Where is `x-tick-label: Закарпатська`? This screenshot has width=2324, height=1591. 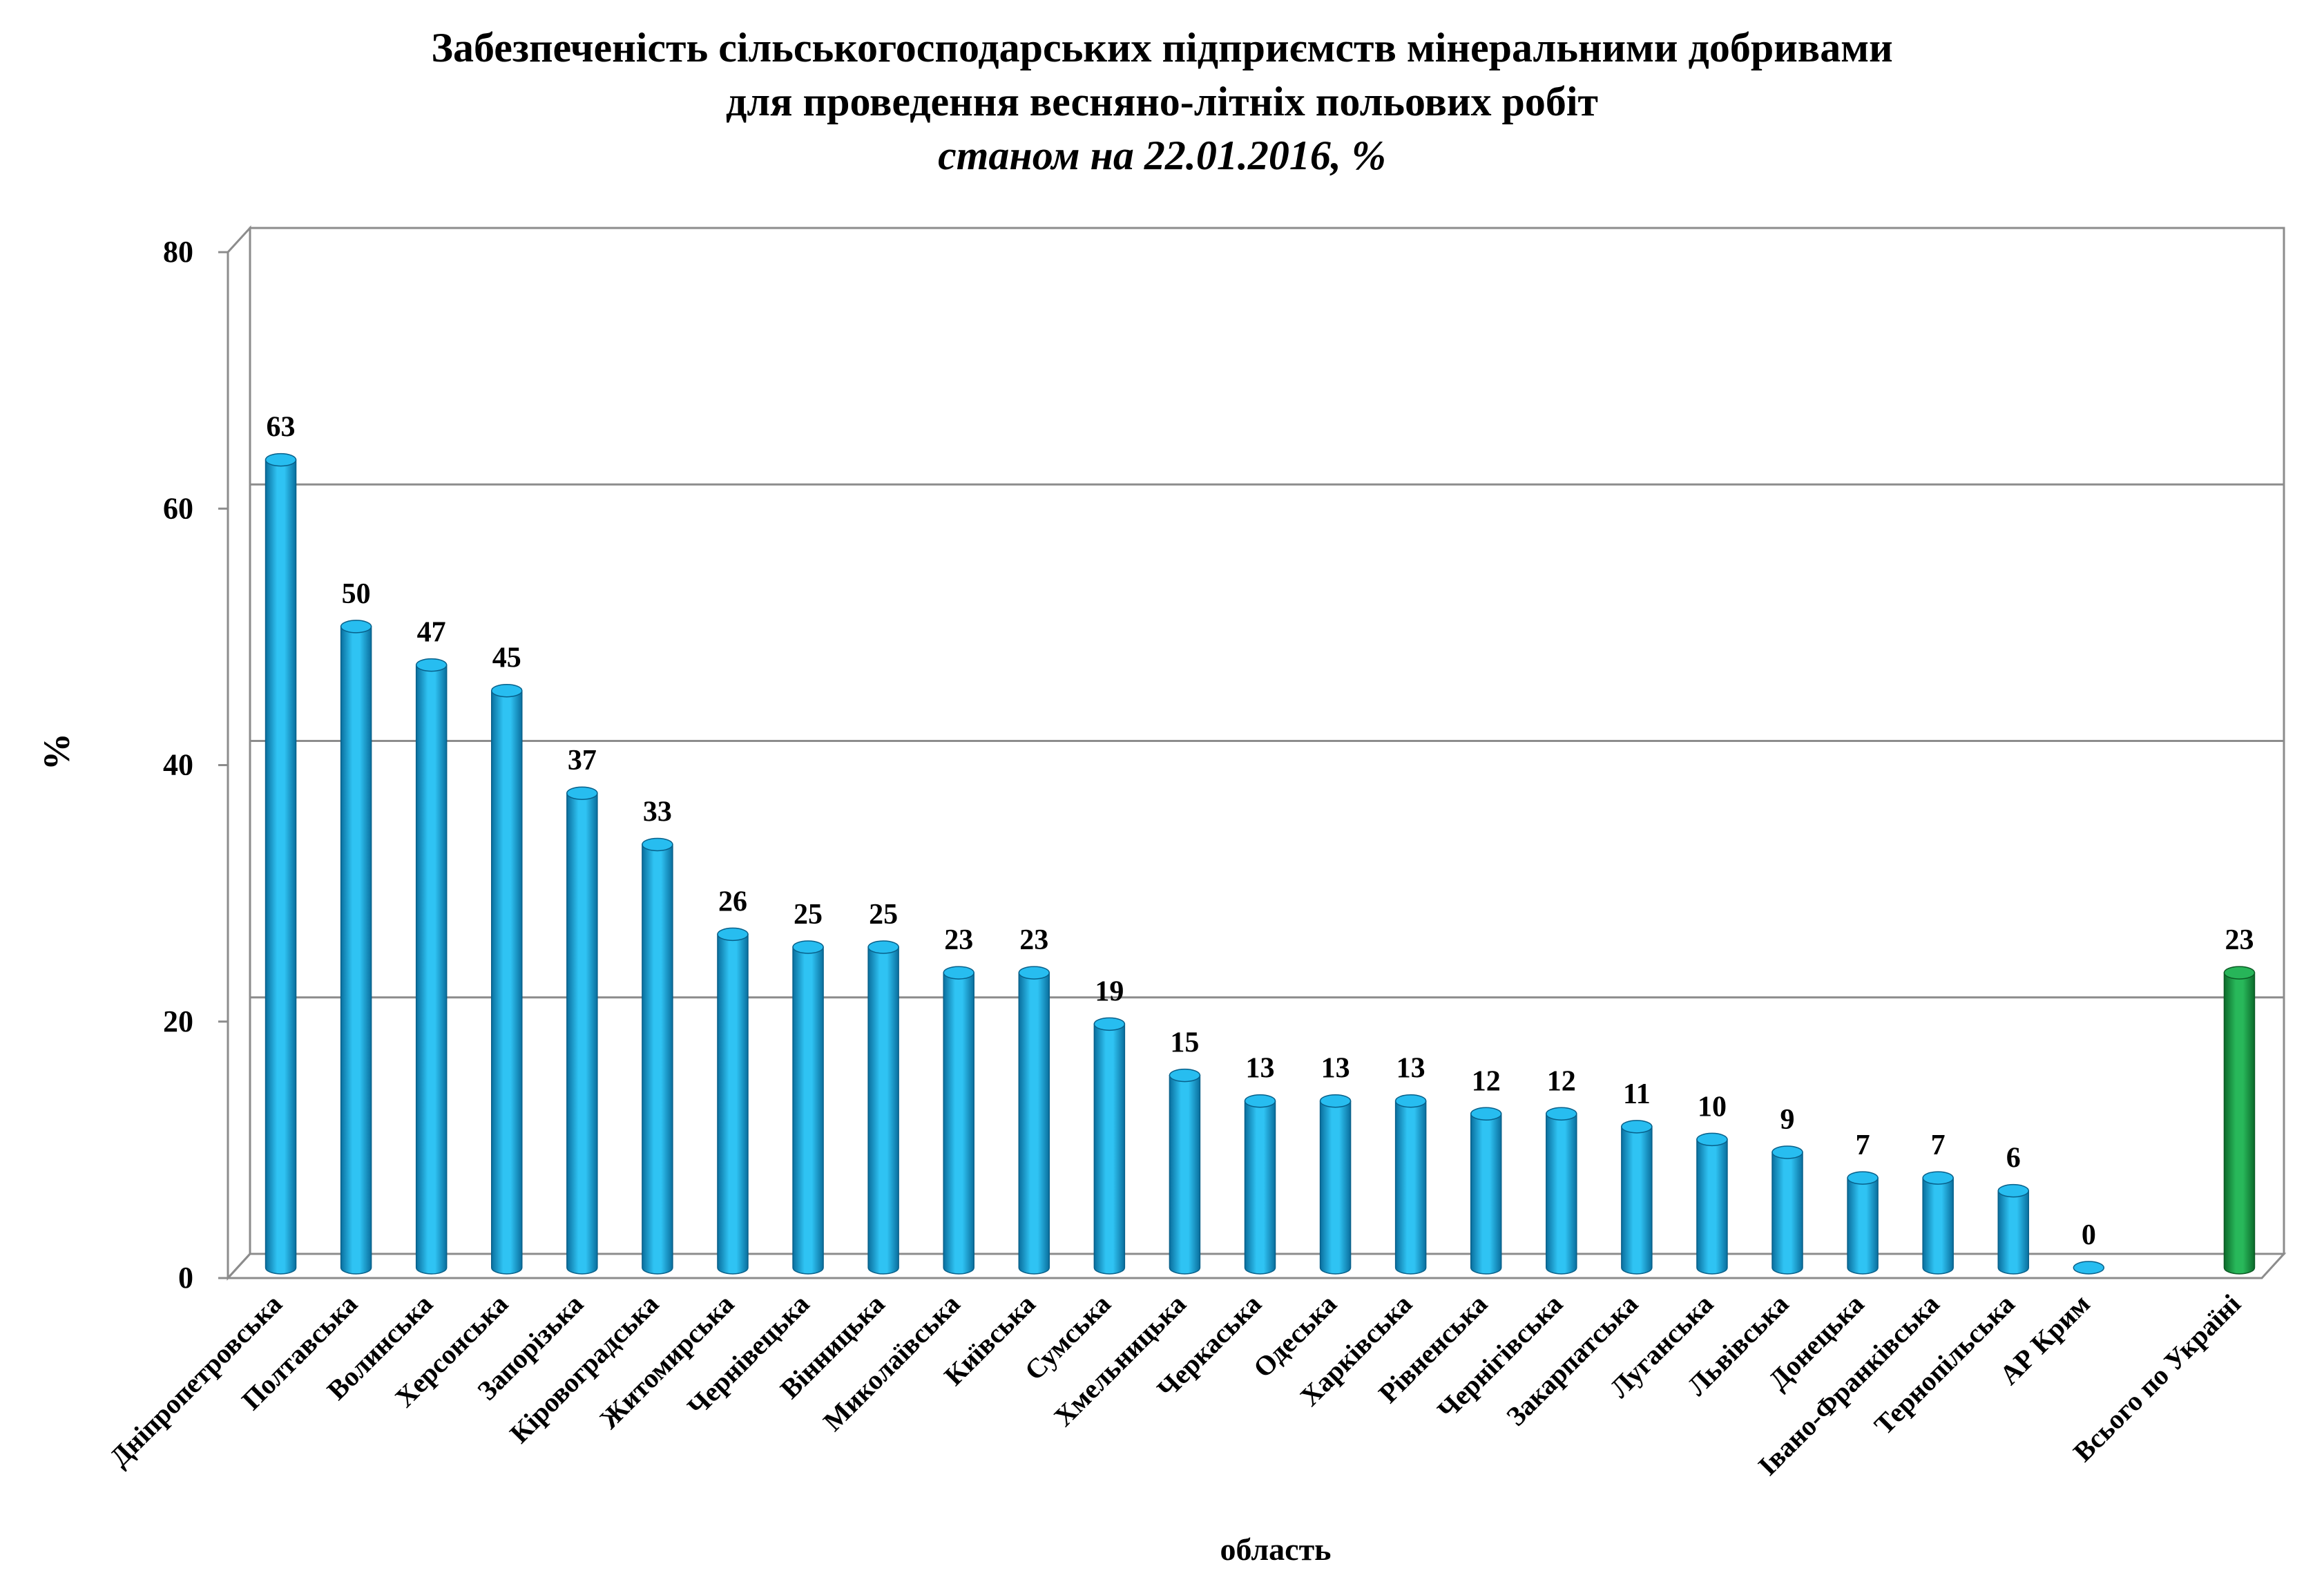
x-tick-label: Закарпатська is located at coordinates (1572, 1360).